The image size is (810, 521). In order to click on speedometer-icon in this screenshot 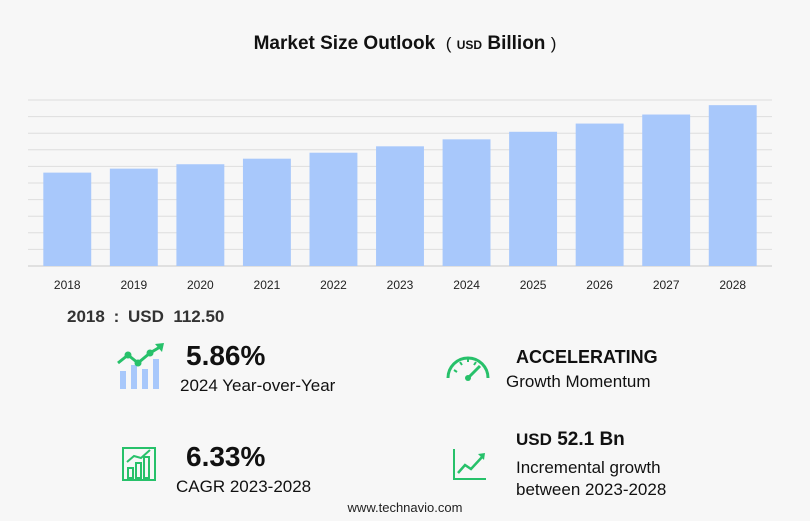, I will do `click(468, 368)`.